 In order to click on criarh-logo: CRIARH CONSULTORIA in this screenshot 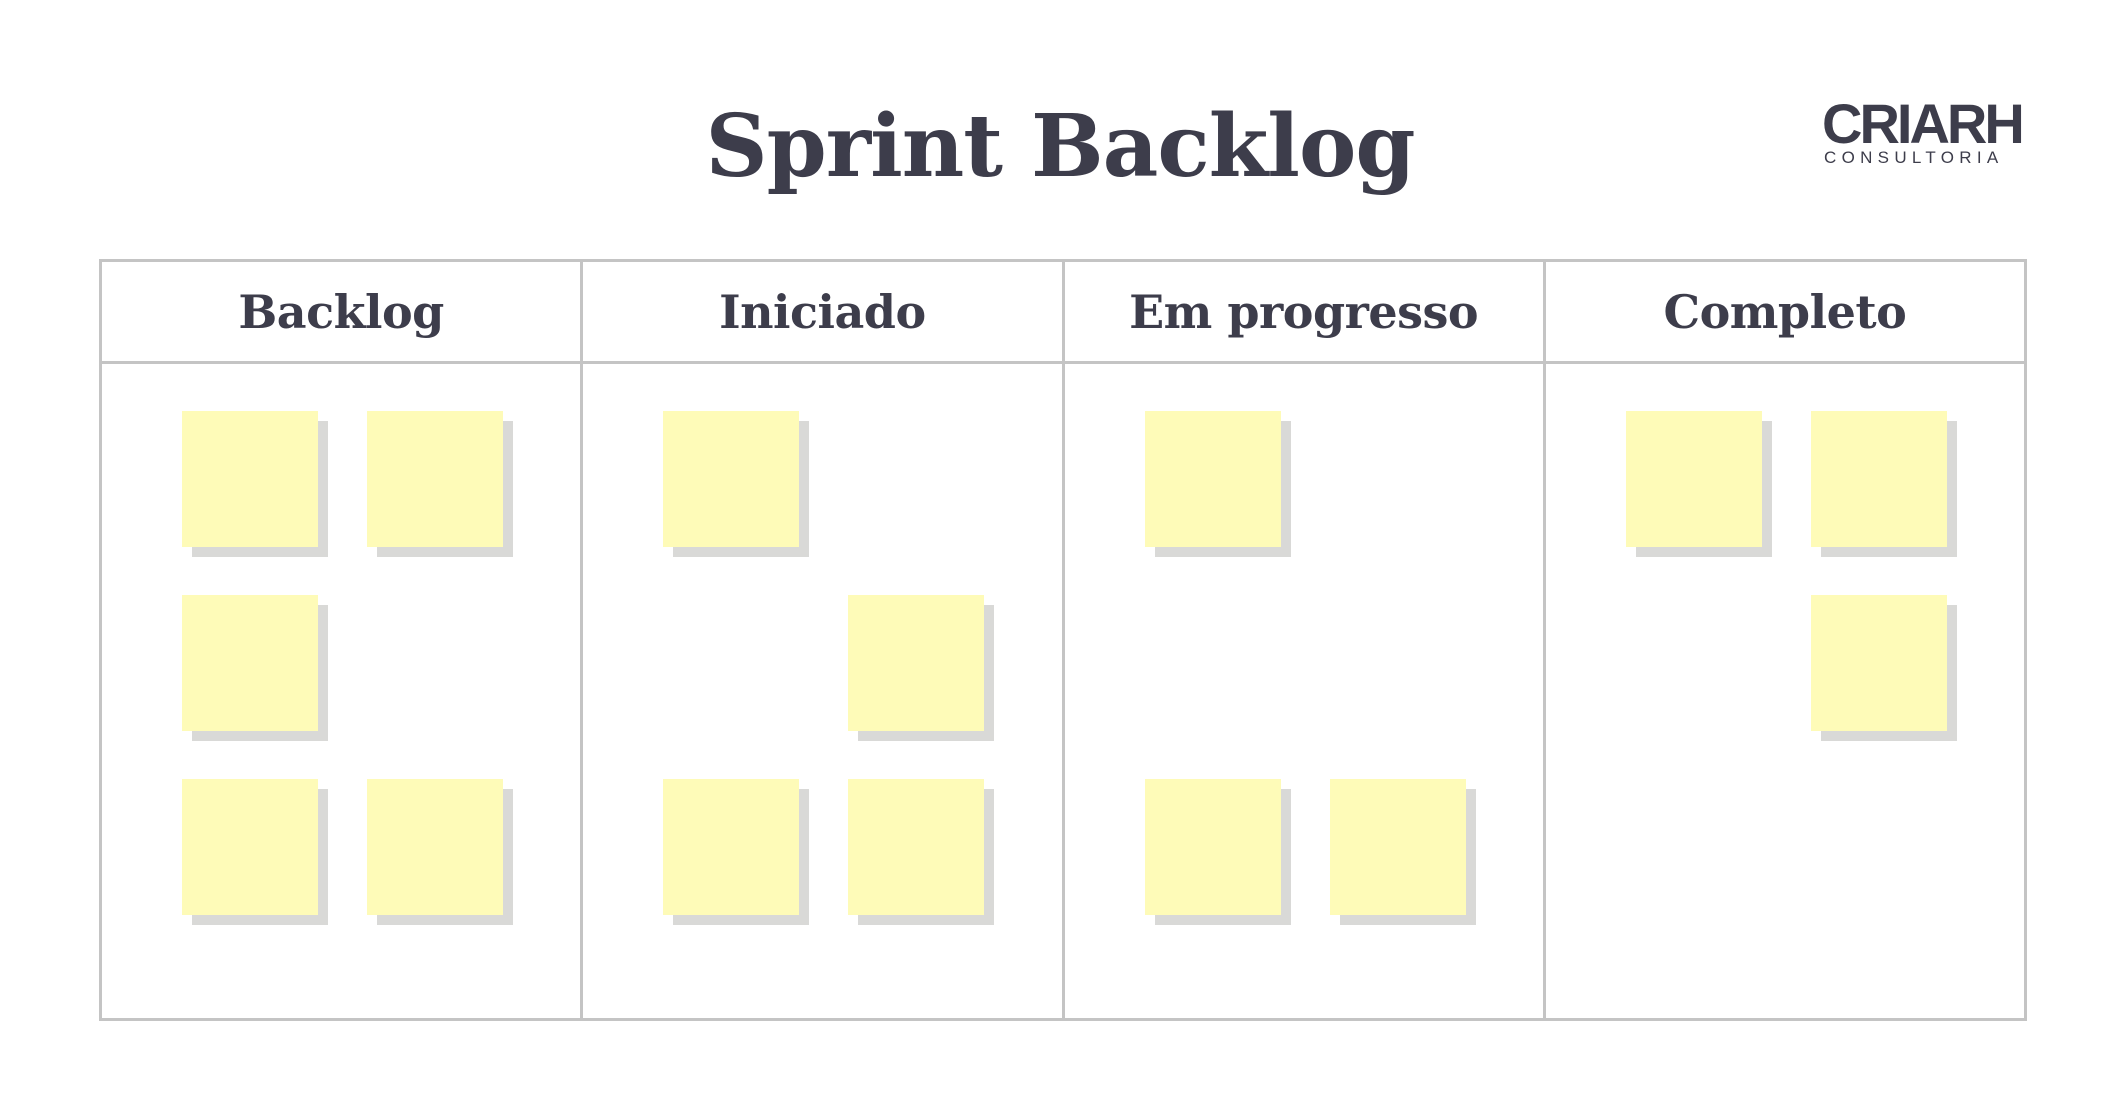, I will do `click(1927, 132)`.